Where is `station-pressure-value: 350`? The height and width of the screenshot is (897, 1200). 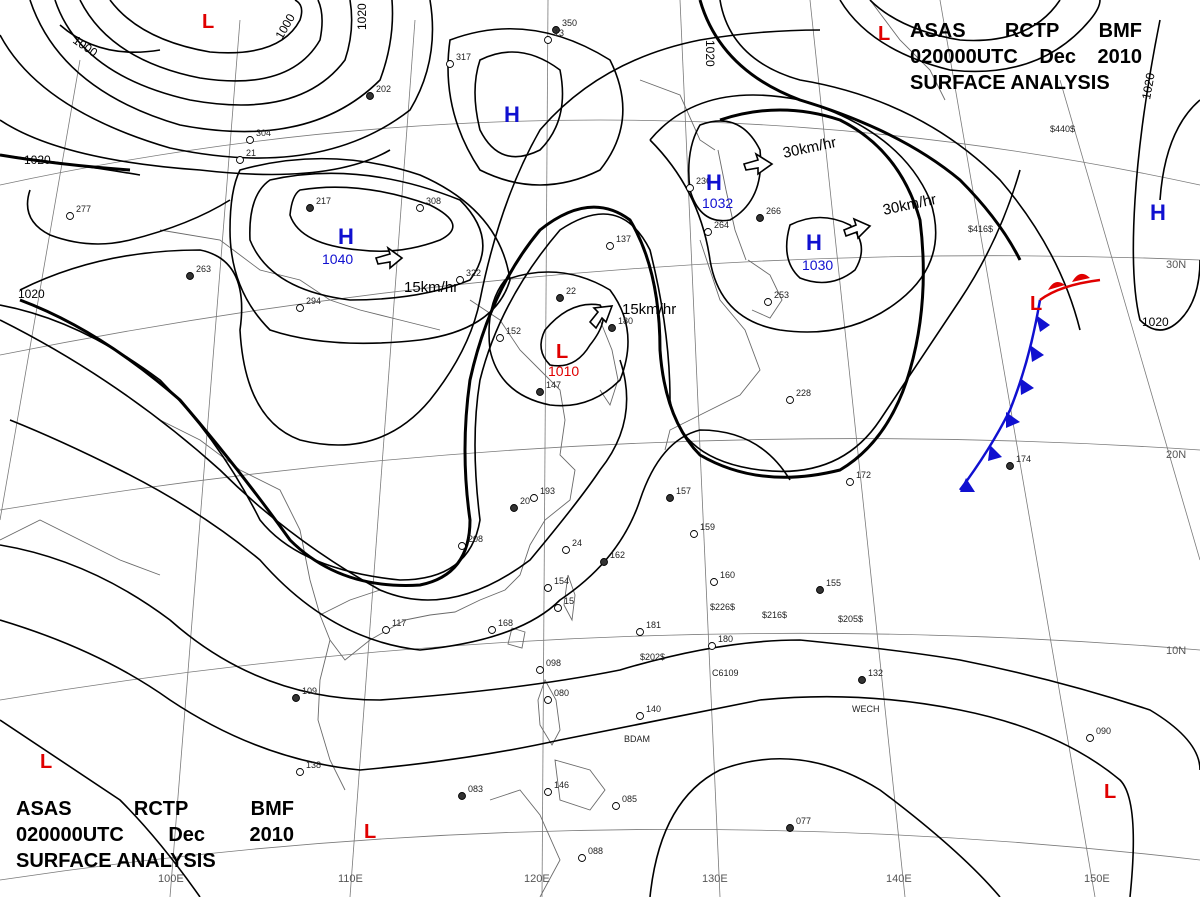
station-pressure-value: 350 is located at coordinates (569, 23).